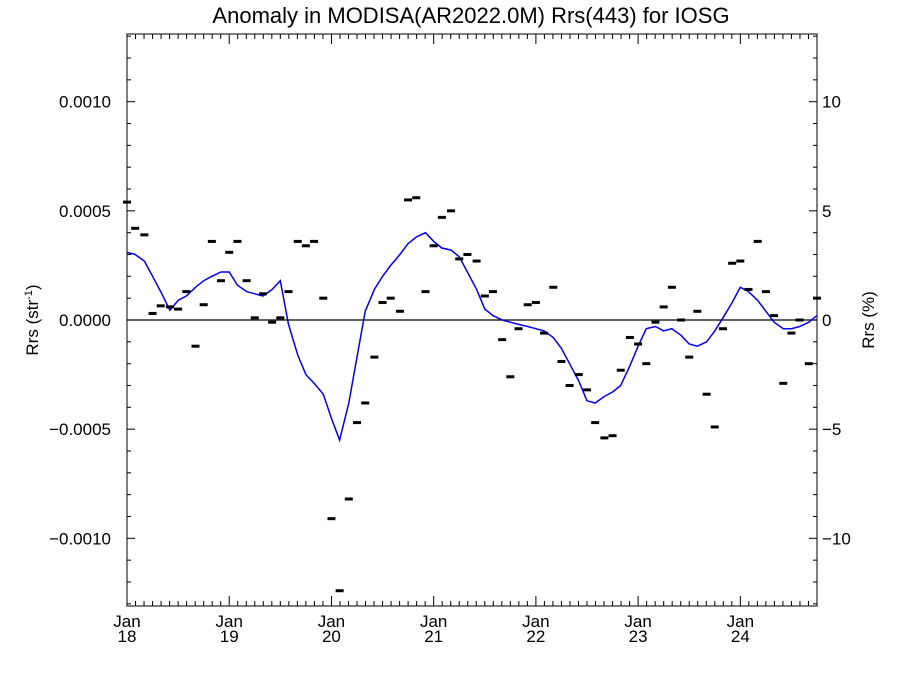 The width and height of the screenshot is (900, 675). Describe the element at coordinates (331, 636) in the screenshot. I see `x-tick-label-year: 20` at that location.